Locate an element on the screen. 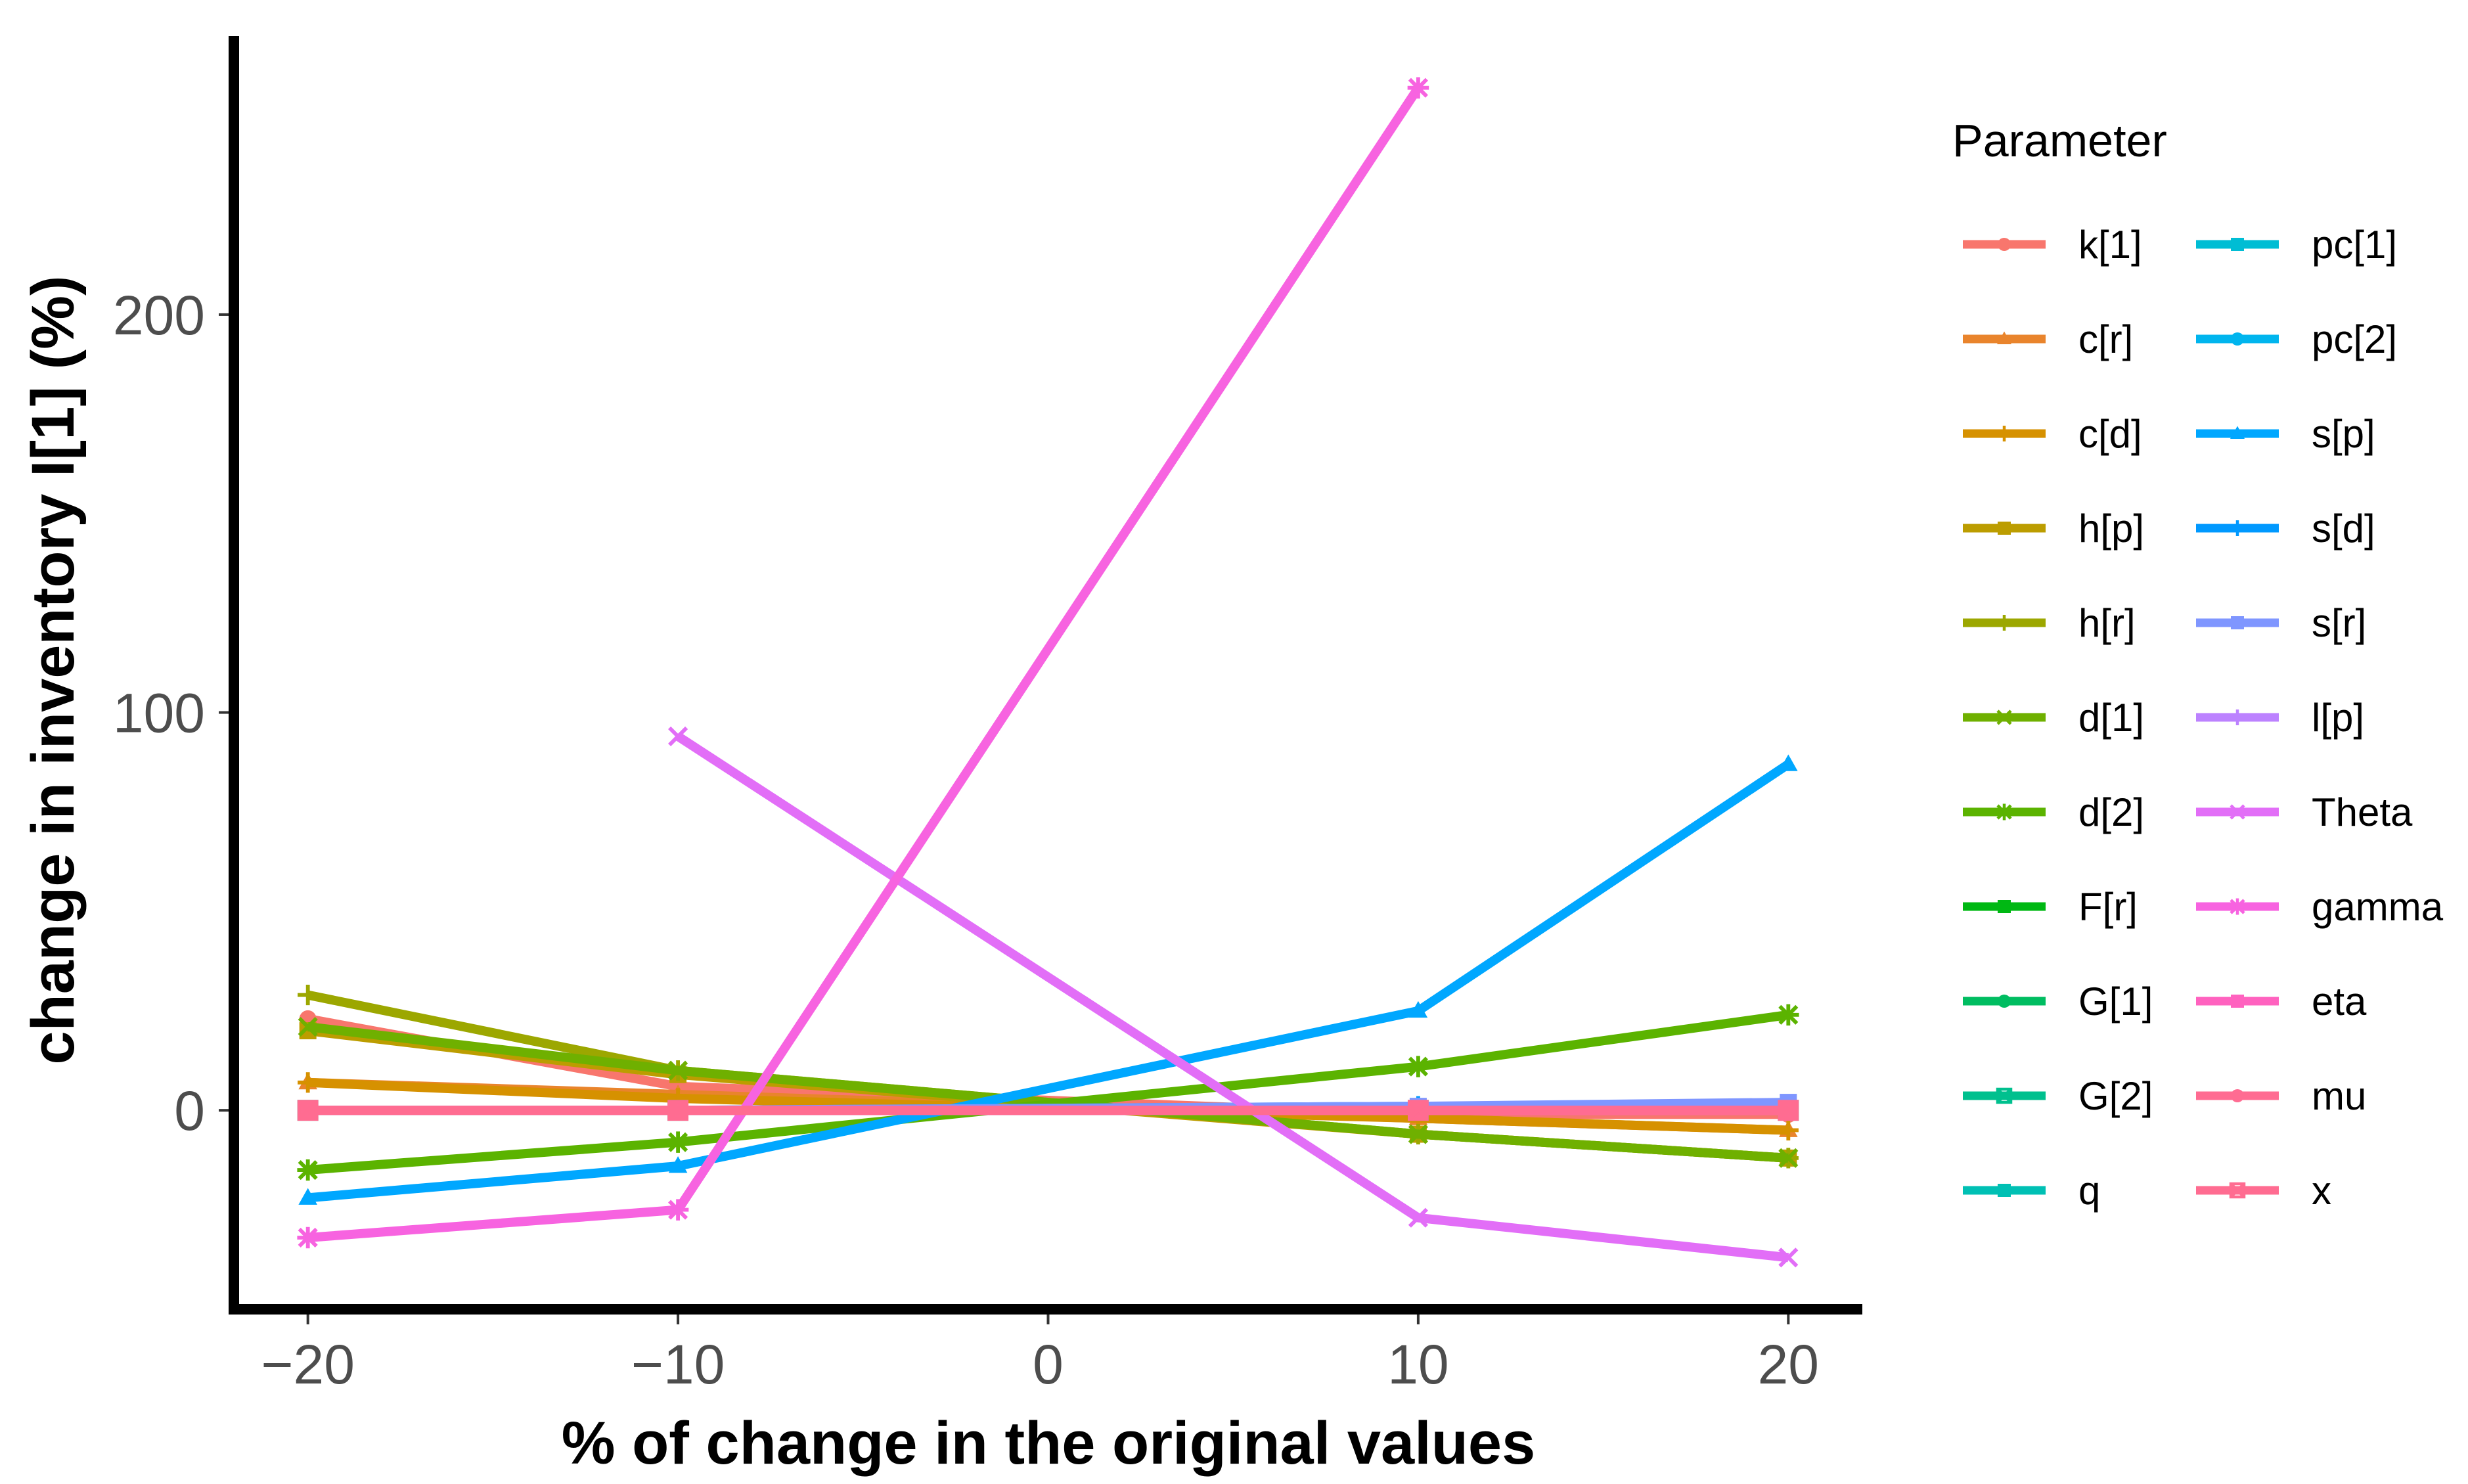 This screenshot has height=1484, width=2468. y-tick-label: 200 is located at coordinates (159, 315).